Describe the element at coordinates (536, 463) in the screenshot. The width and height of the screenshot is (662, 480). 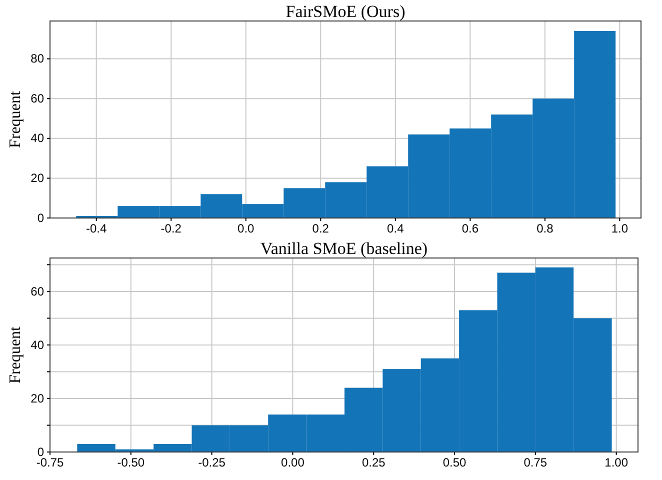
I see `x-tick-label: 0.75` at that location.